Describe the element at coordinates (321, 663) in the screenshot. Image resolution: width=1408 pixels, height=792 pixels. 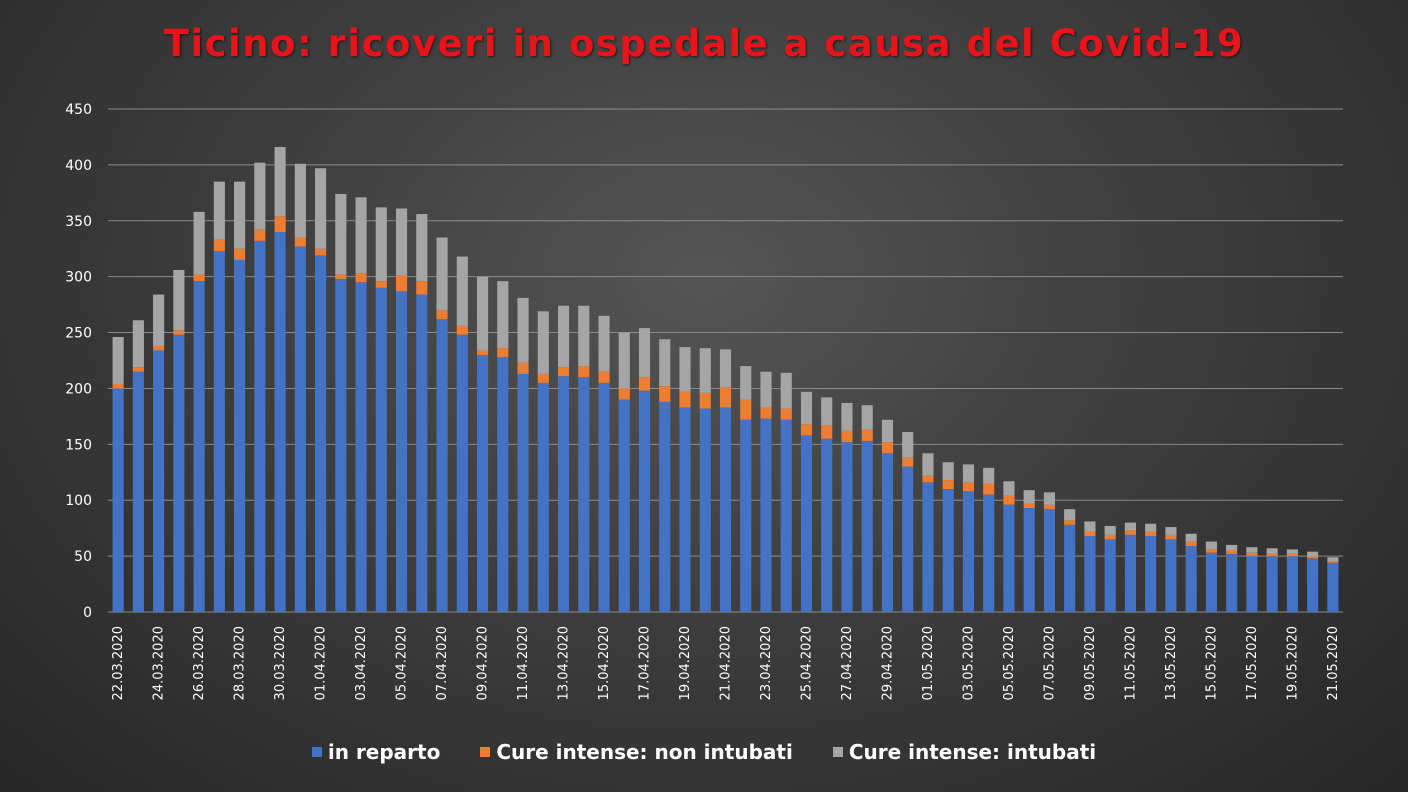
I see `x-tick-label: 01.04.2020` at that location.